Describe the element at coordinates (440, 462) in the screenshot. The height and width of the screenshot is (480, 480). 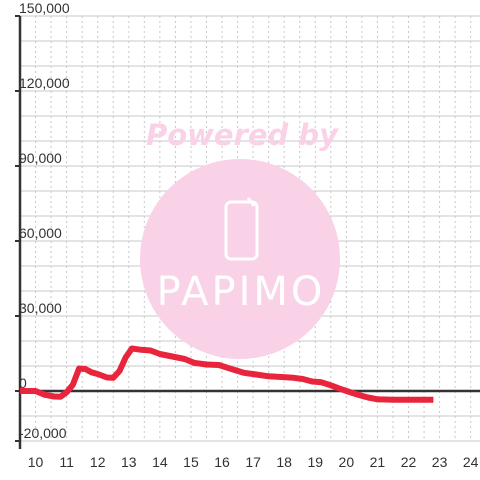
I see `x-tick-label: 23` at that location.